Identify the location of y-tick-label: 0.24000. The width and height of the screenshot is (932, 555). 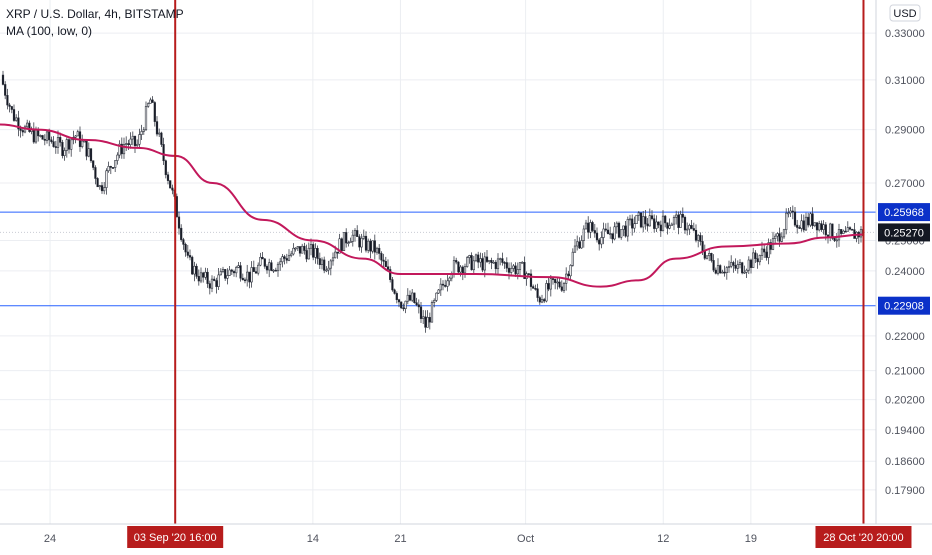
(905, 272).